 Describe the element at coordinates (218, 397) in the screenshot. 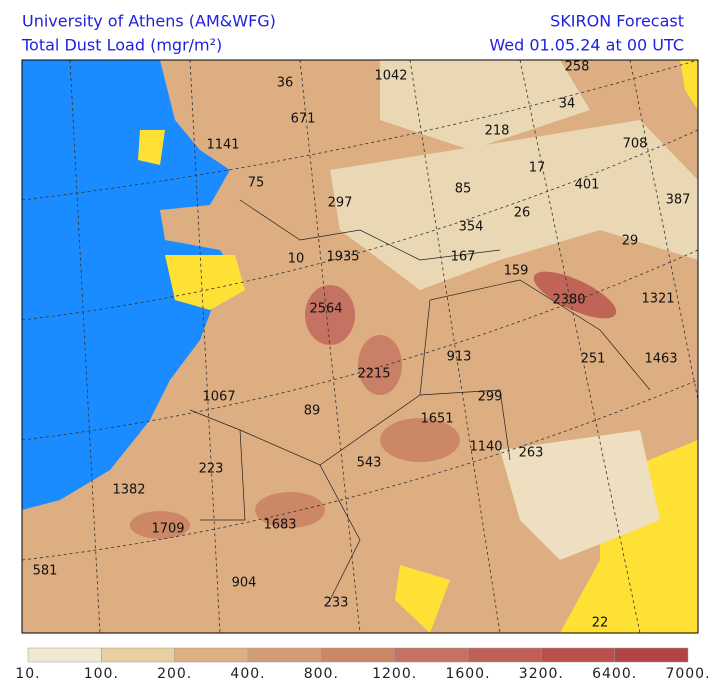

I see `map-label: 1067` at that location.